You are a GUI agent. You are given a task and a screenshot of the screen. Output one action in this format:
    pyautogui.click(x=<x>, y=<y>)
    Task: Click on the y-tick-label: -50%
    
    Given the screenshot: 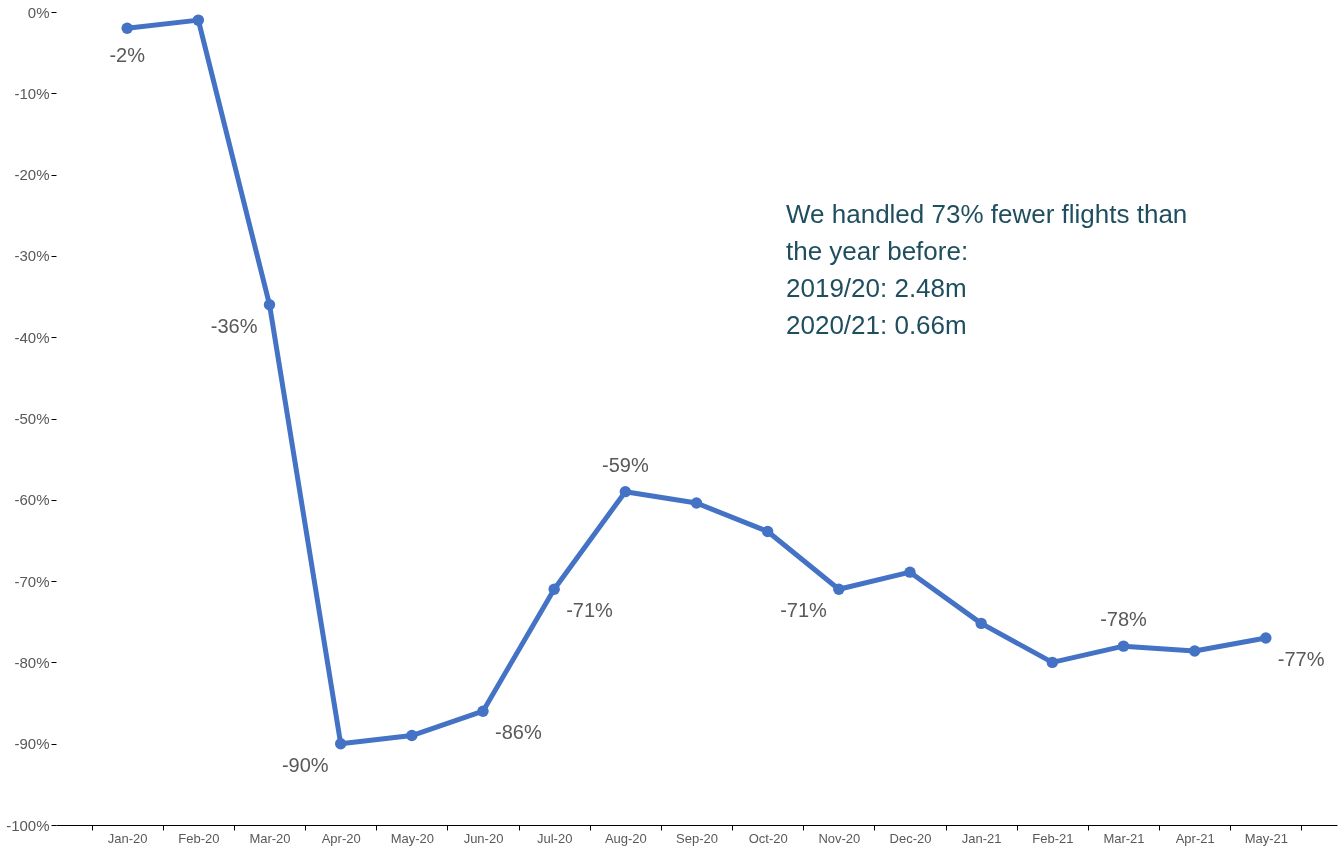 What is the action you would take?
    pyautogui.click(x=32, y=418)
    